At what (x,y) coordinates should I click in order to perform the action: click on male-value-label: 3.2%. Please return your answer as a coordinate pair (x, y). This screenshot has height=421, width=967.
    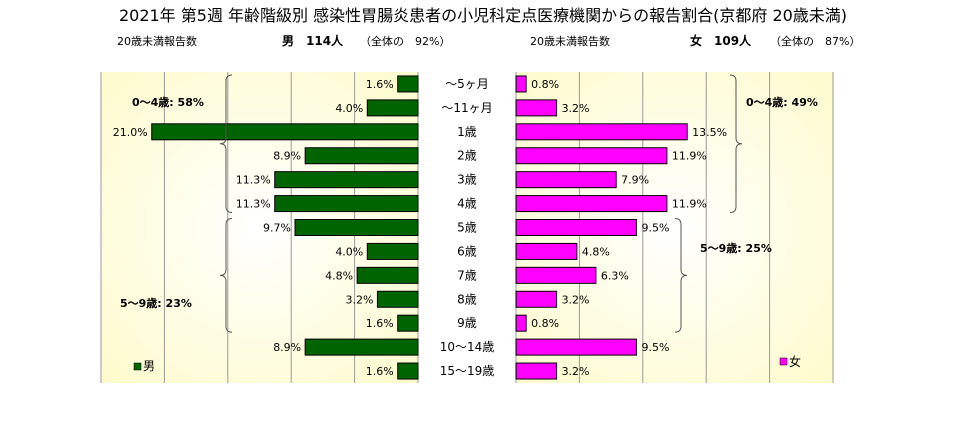
    Looking at the image, I should click on (359, 299).